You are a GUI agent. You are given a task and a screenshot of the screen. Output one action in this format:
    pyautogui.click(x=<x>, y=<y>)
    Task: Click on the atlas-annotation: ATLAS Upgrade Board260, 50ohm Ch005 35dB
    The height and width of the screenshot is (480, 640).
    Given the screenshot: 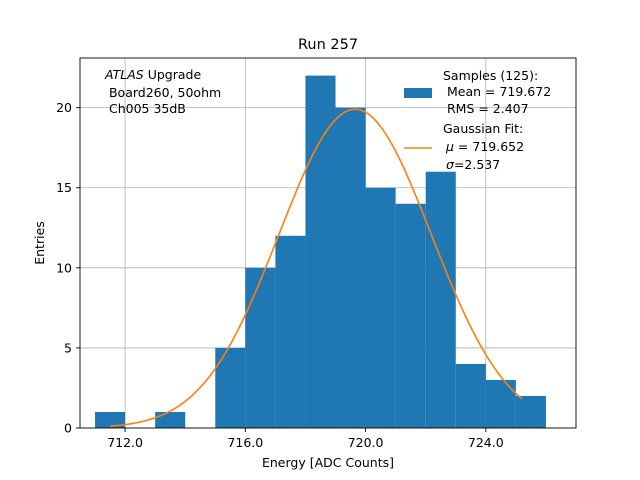 What is the action you would take?
    pyautogui.click(x=162, y=91)
    